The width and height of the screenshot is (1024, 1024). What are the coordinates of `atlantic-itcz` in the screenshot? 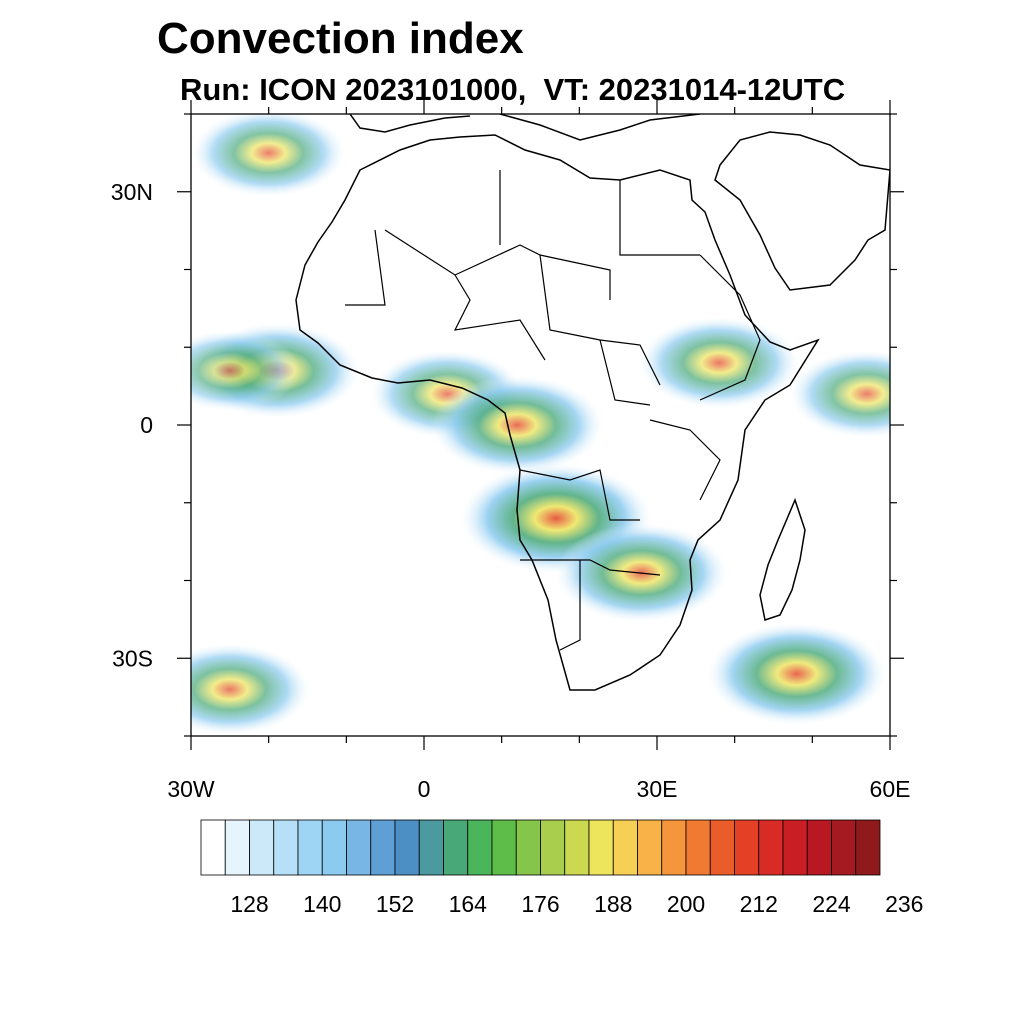 It's located at (246, 370).